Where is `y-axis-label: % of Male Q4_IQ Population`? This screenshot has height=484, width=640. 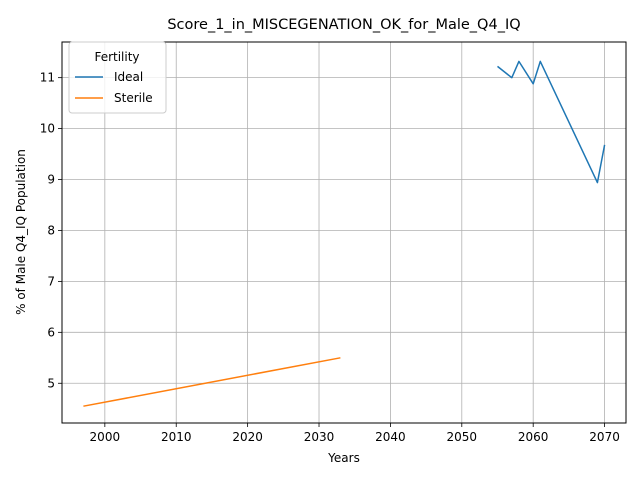
y-axis-label: % of Male Q4_IQ Population is located at coordinates (21, 232).